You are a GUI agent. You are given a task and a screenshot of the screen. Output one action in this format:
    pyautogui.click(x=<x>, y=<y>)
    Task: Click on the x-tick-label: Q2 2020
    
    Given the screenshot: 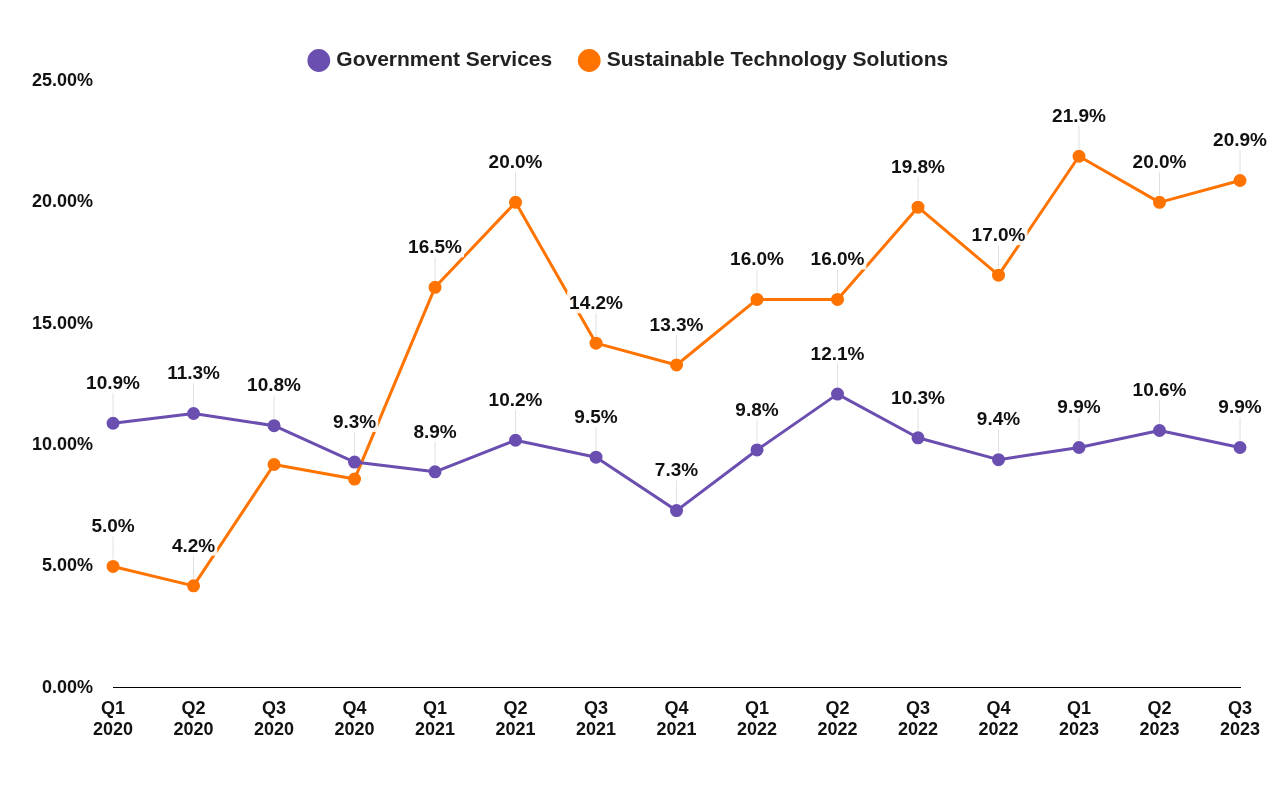 What is the action you would take?
    pyautogui.click(x=193, y=718)
    